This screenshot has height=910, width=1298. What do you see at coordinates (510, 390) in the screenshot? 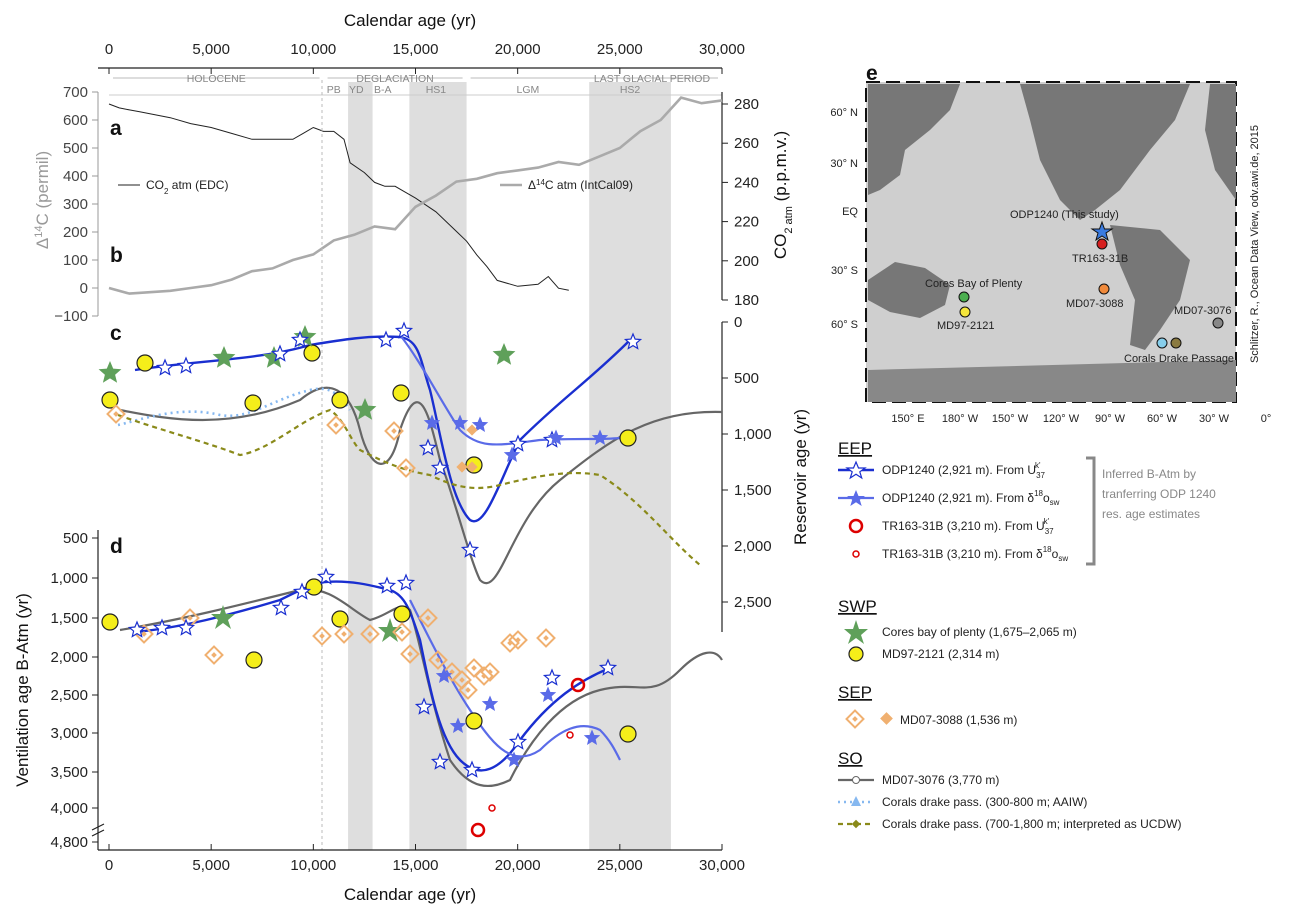
I see `c-odp1240-d18o-line` at bounding box center [510, 390].